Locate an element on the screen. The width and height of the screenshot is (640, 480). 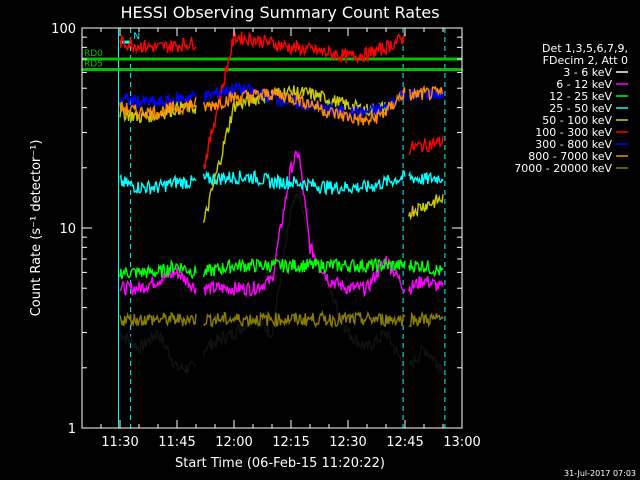
legend-header-1: FDecim 2, Att 0 is located at coordinates (585, 60).